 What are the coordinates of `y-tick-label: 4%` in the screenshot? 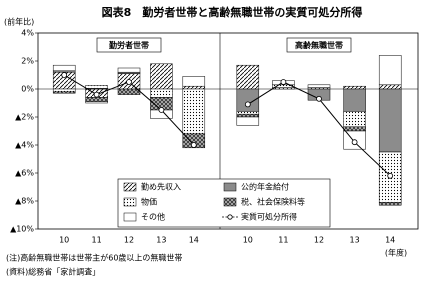 It's located at (27, 33).